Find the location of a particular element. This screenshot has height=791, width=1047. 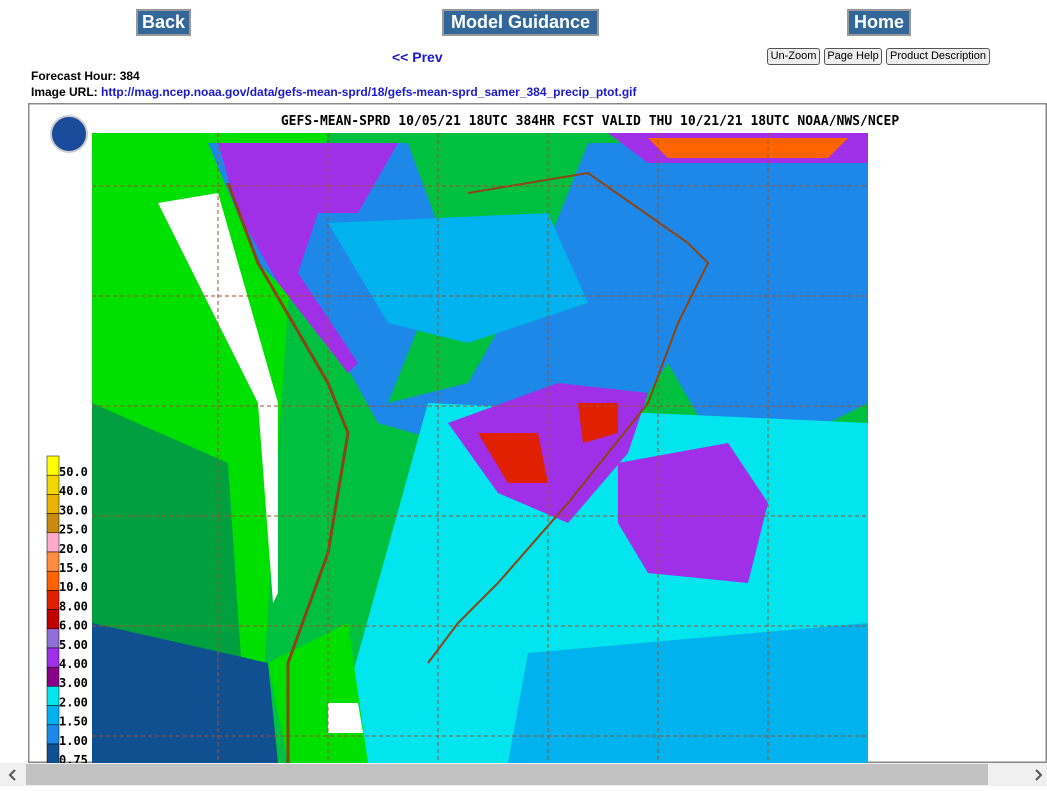

legend-label: 1.00 is located at coordinates (73, 741).